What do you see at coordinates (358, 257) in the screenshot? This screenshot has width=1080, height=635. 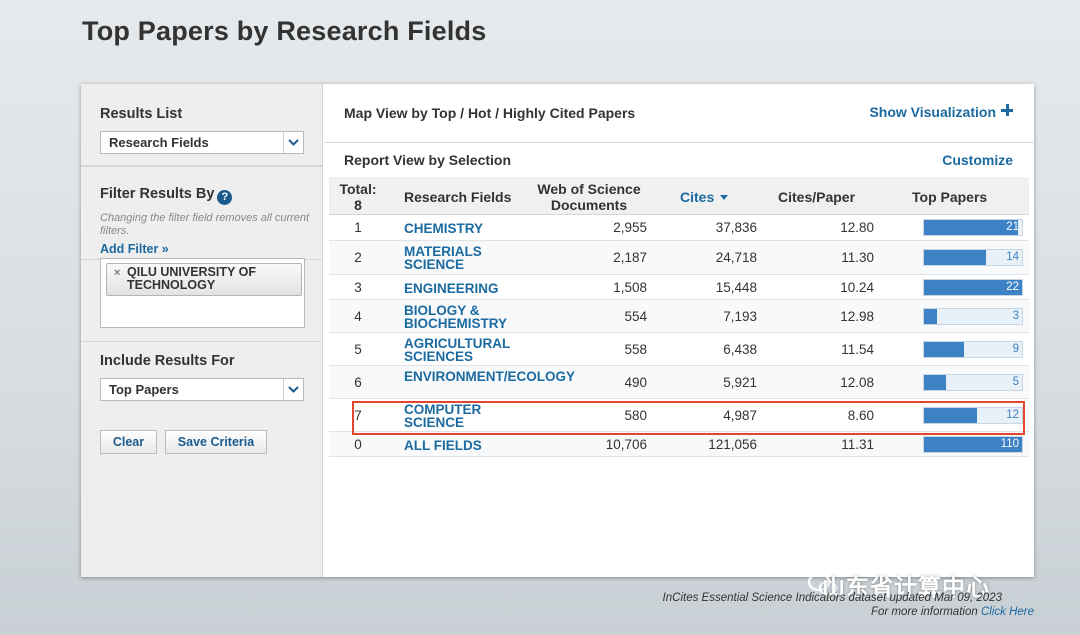 I see `rank-cell: 2` at bounding box center [358, 257].